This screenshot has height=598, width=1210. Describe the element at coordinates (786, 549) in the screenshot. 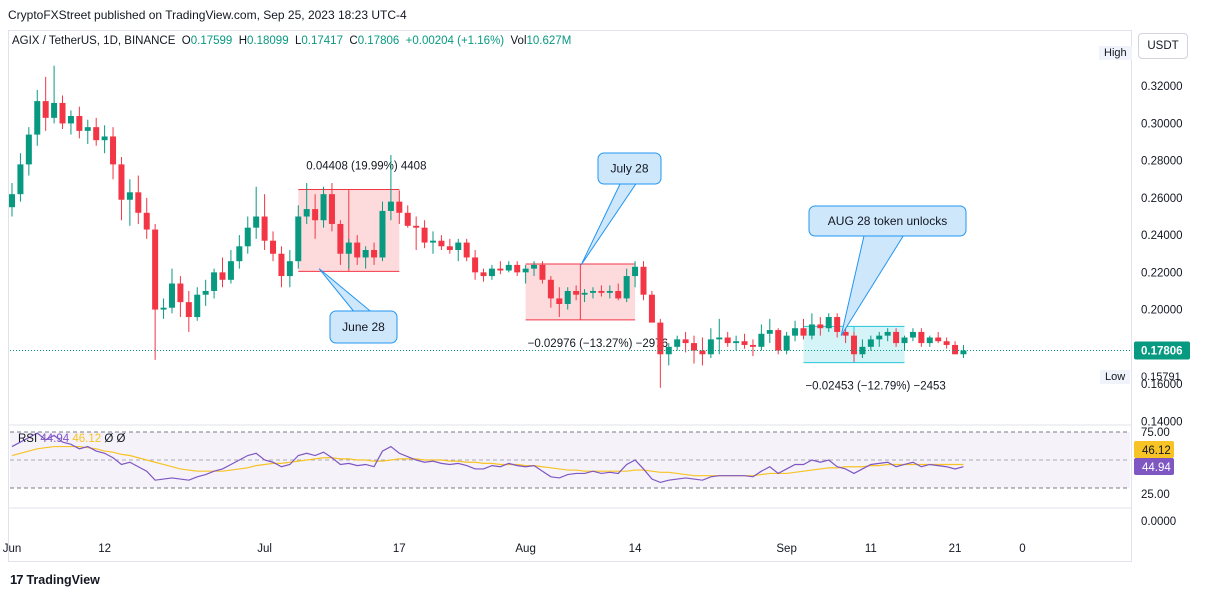

I see `x-tick-label: Sep` at that location.